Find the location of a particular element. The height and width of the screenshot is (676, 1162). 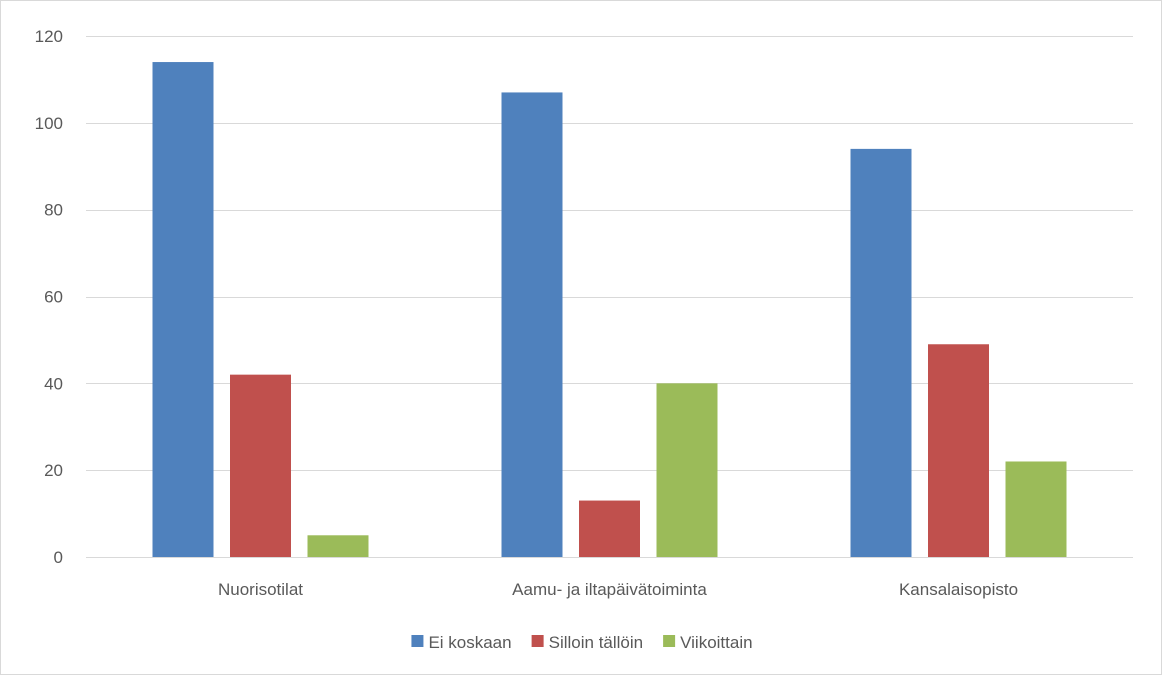

bar-silloin-tällöin-1 is located at coordinates (609, 528).